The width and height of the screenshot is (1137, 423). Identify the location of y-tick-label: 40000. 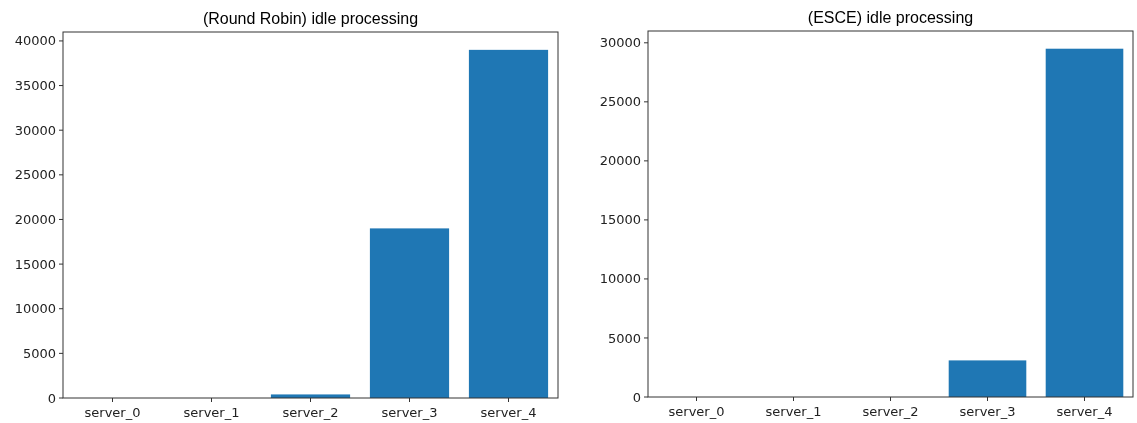
(35, 41).